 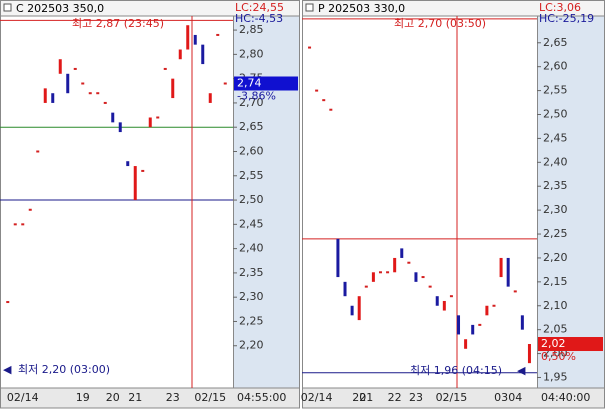 I want to click on high-note: 최고 2,70 (03:50), so click(x=440, y=23).